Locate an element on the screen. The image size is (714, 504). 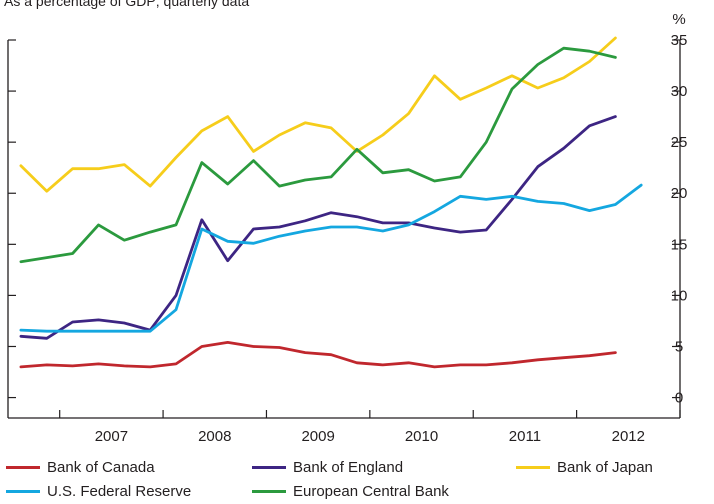
x-tick-label: 2011 is located at coordinates (525, 436).